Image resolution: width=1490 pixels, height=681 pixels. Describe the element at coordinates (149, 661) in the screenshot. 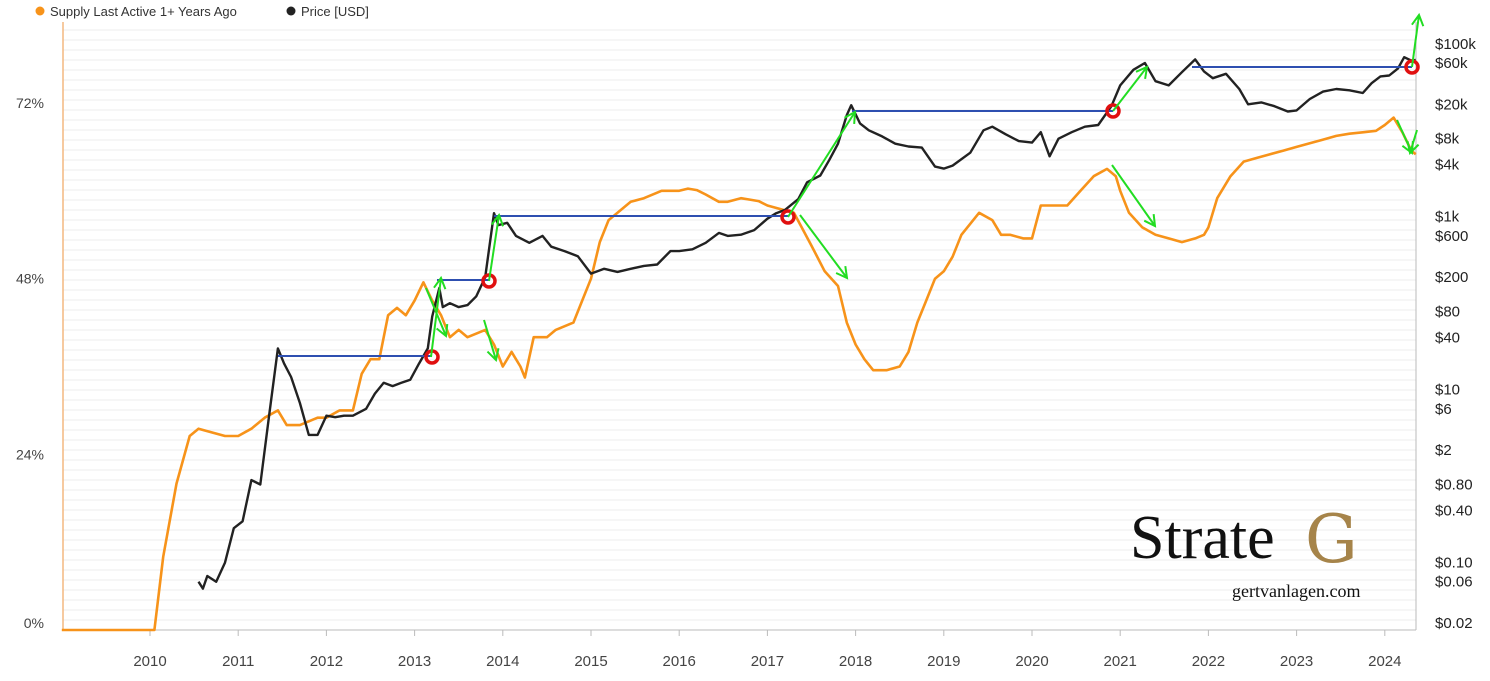

I see `x-tick-label: 2010` at that location.